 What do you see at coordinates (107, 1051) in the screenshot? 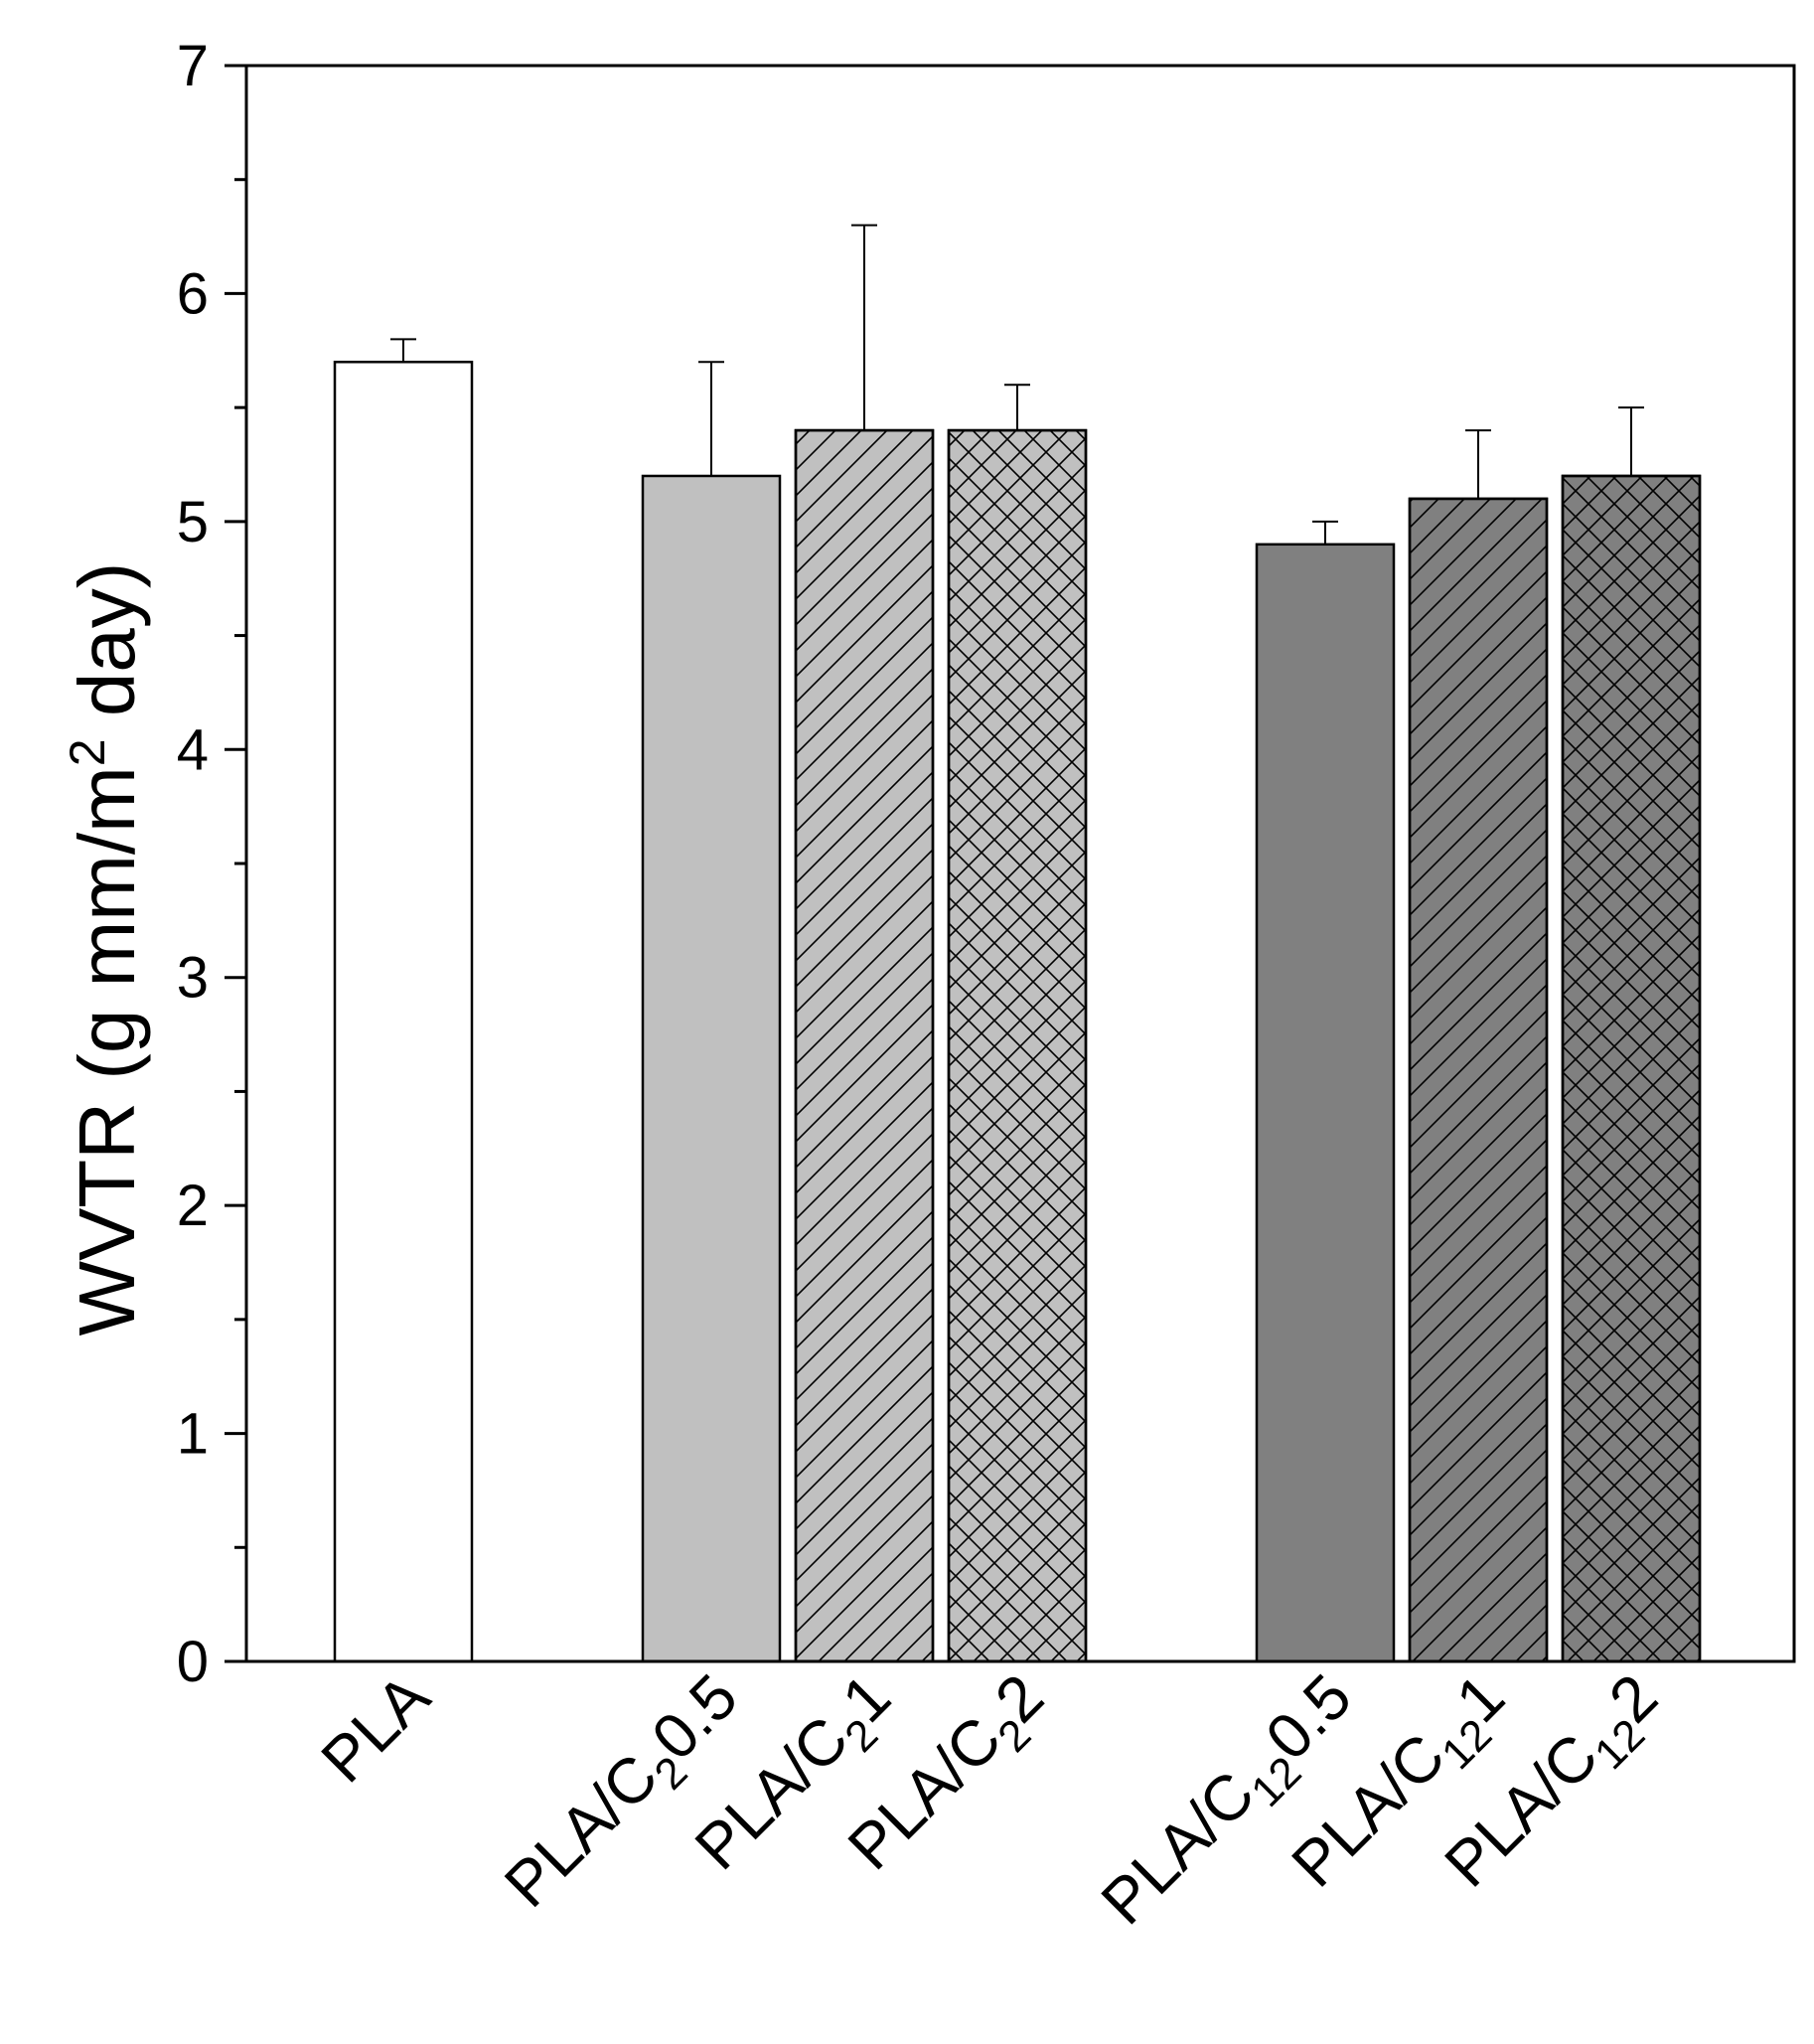
I see `y-axis-label-main: WVTR (g mm/m` at bounding box center [107, 1051].